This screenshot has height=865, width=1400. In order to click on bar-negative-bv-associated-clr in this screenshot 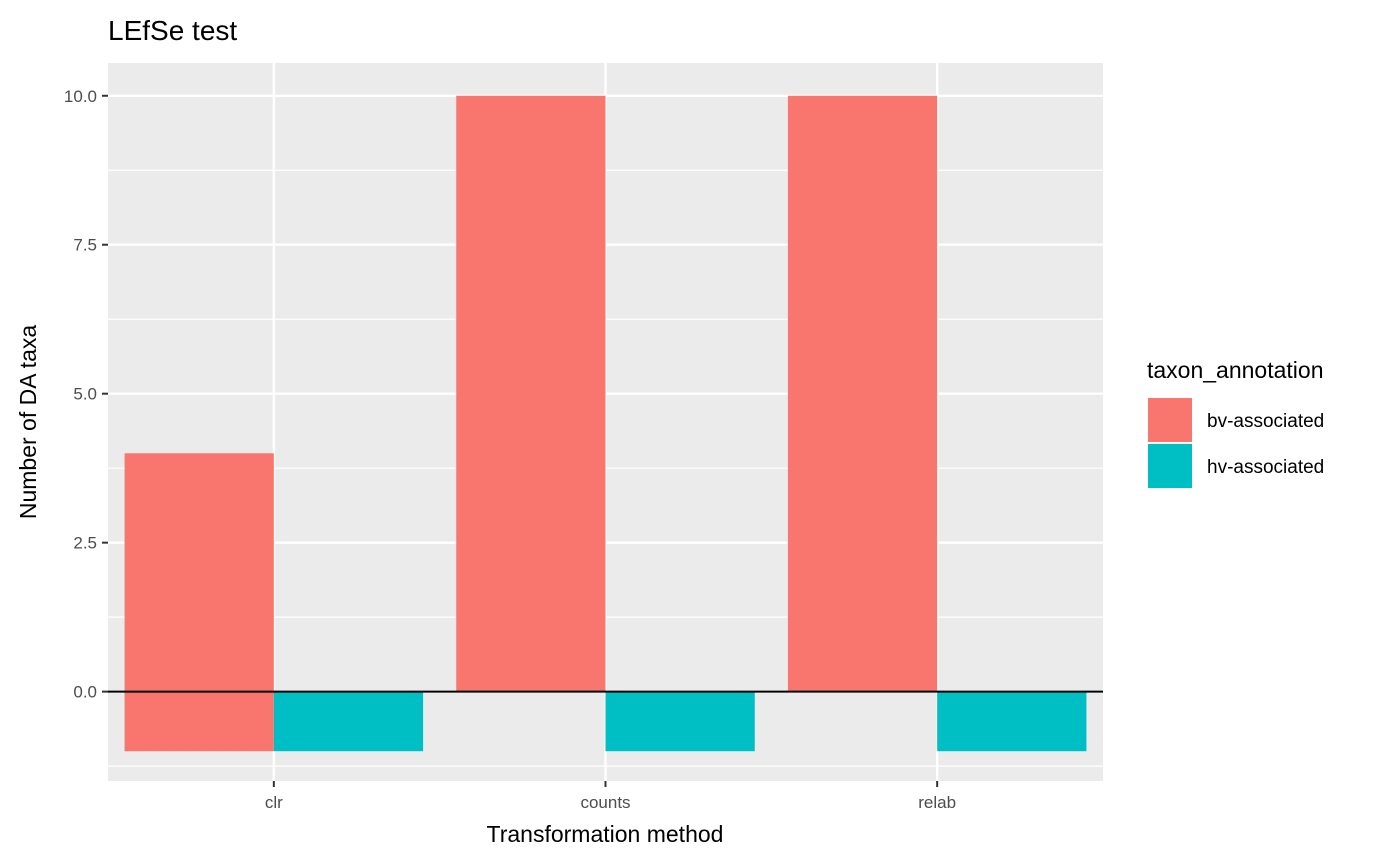, I will do `click(199, 721)`.